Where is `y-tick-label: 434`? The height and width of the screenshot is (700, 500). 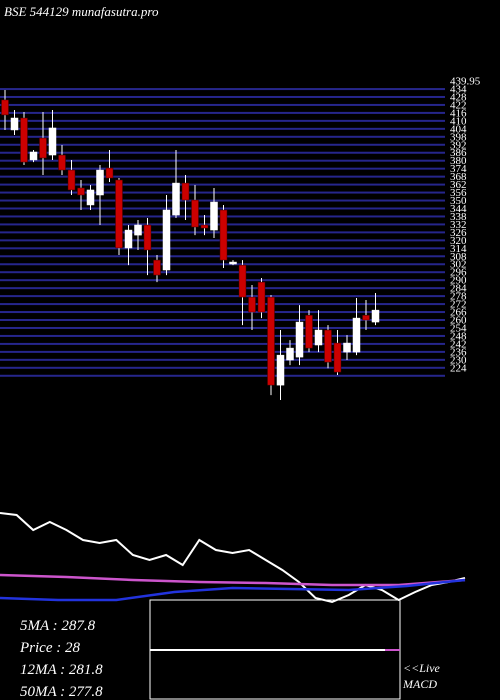
y-tick-label: 434 is located at coordinates (458, 89).